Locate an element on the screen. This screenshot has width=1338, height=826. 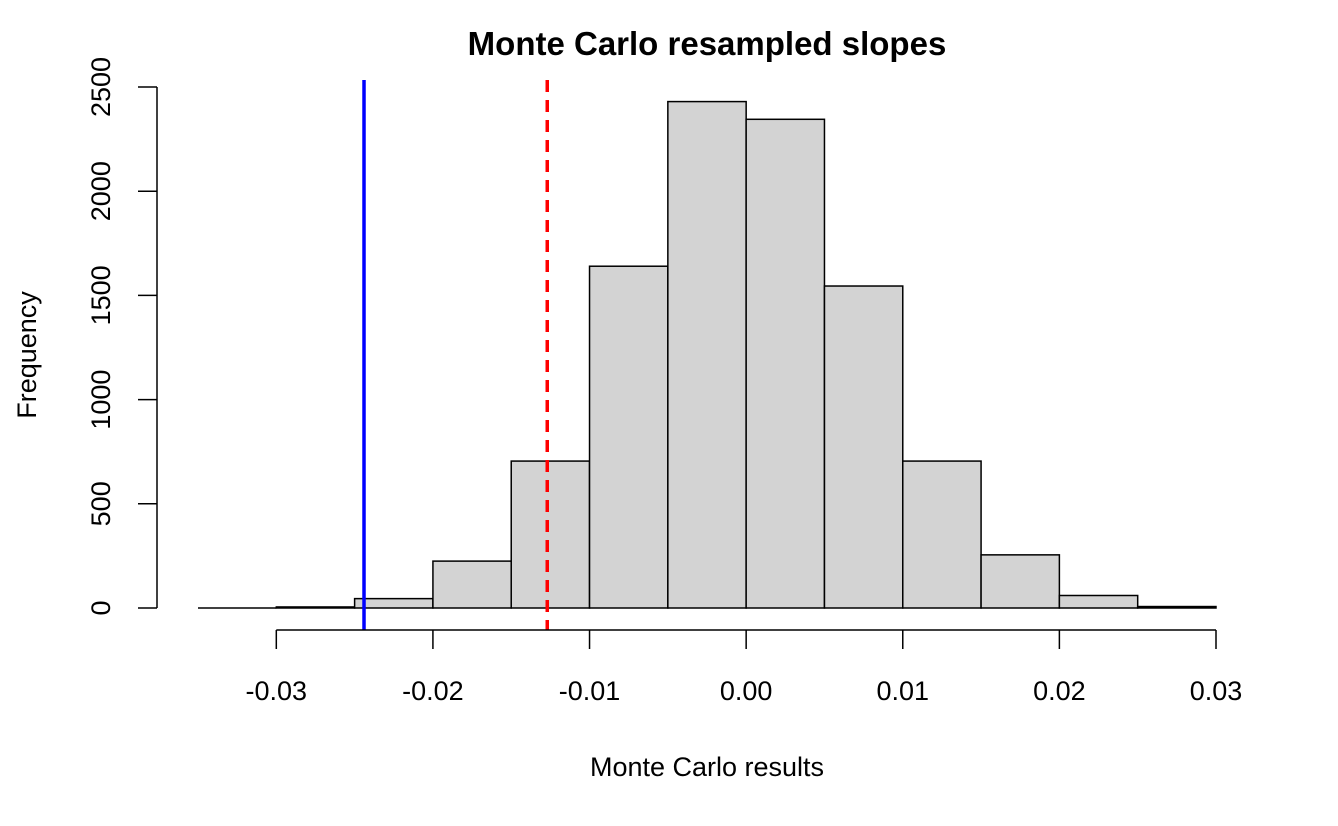
chart-title: Monte Carlo resampled slopes is located at coordinates (707, 43).